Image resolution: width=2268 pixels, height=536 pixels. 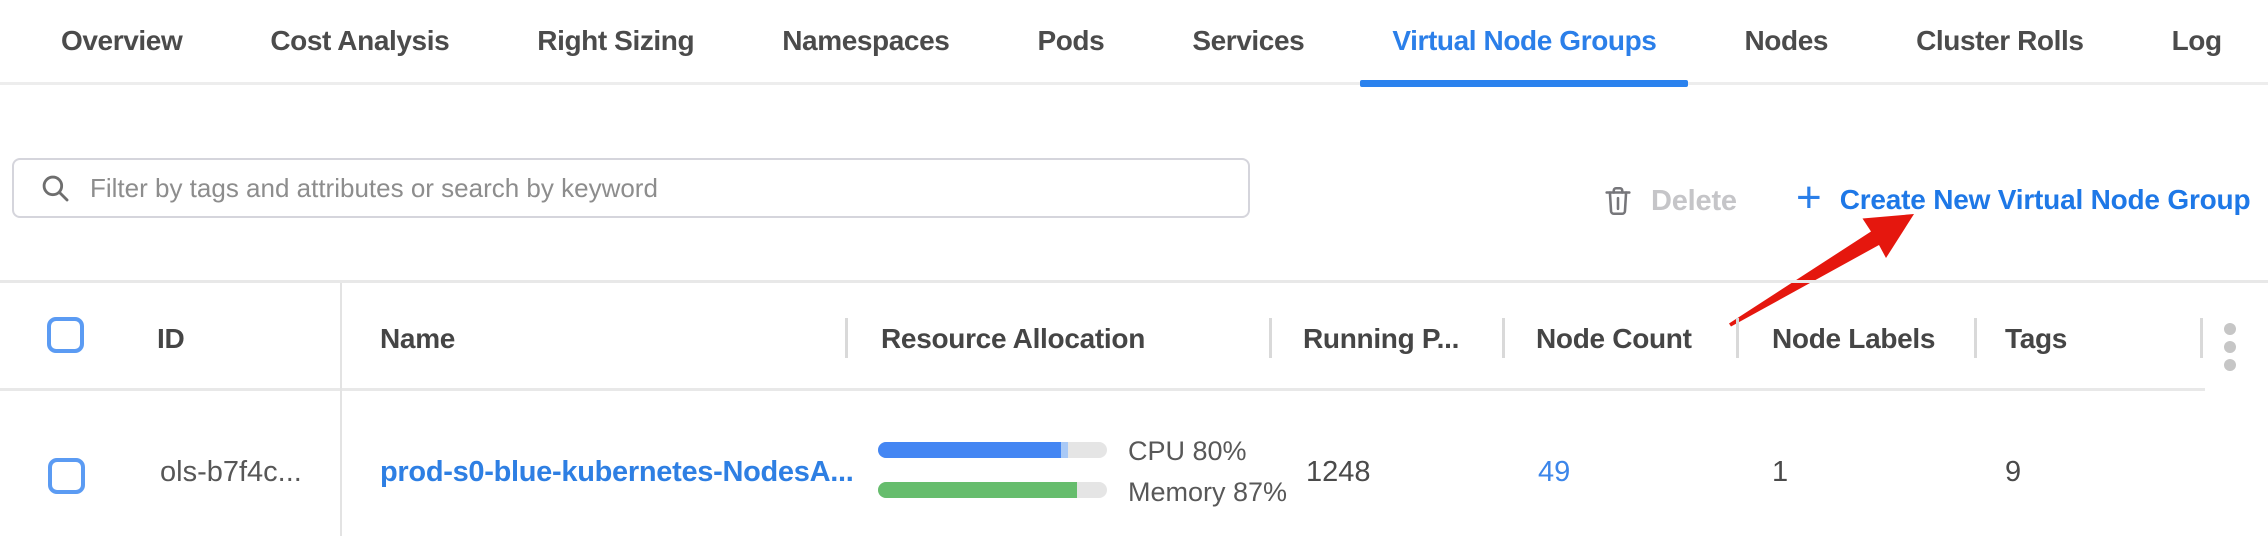 What do you see at coordinates (1780, 472) in the screenshot?
I see `row-node-labels: 1` at bounding box center [1780, 472].